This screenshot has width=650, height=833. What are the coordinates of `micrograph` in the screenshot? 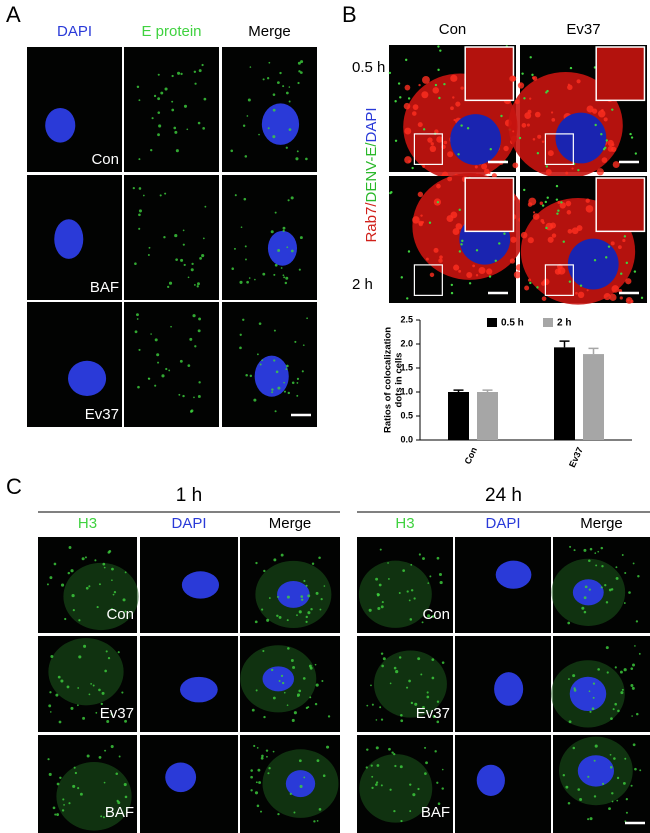 It's located at (74, 364).